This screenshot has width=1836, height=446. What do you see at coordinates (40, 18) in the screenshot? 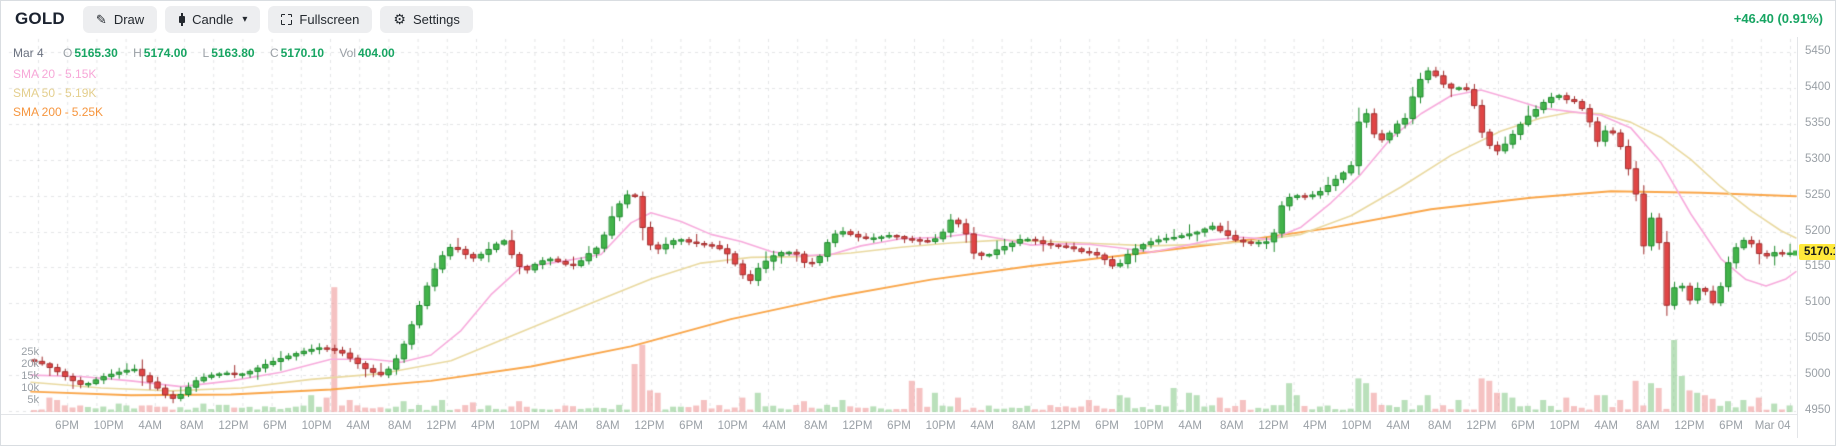
I see `symbol-title: GOLD` at bounding box center [40, 18].